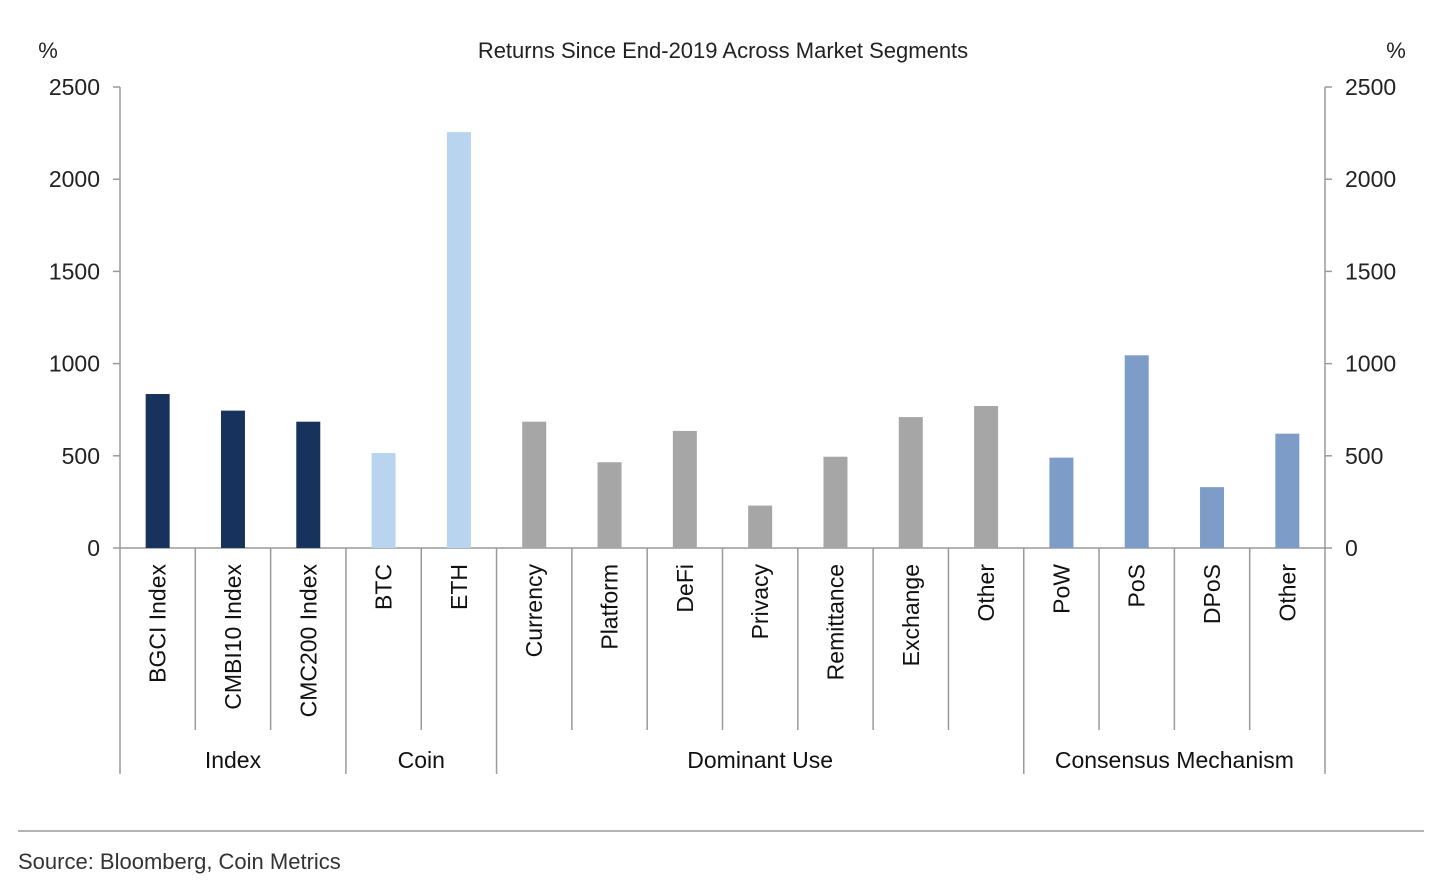  Describe the element at coordinates (610, 607) in the screenshot. I see `category-label: Platform` at that location.